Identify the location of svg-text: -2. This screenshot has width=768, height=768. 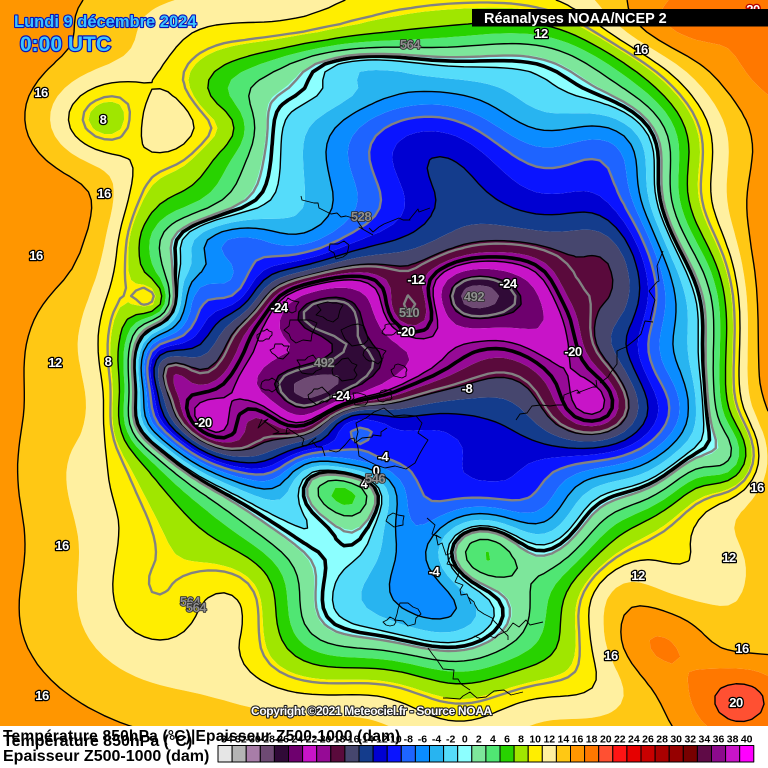
(450, 740).